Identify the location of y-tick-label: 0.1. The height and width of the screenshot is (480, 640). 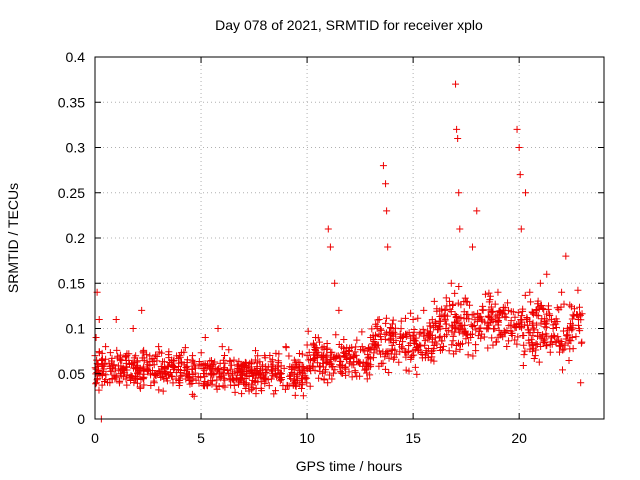
(76, 329).